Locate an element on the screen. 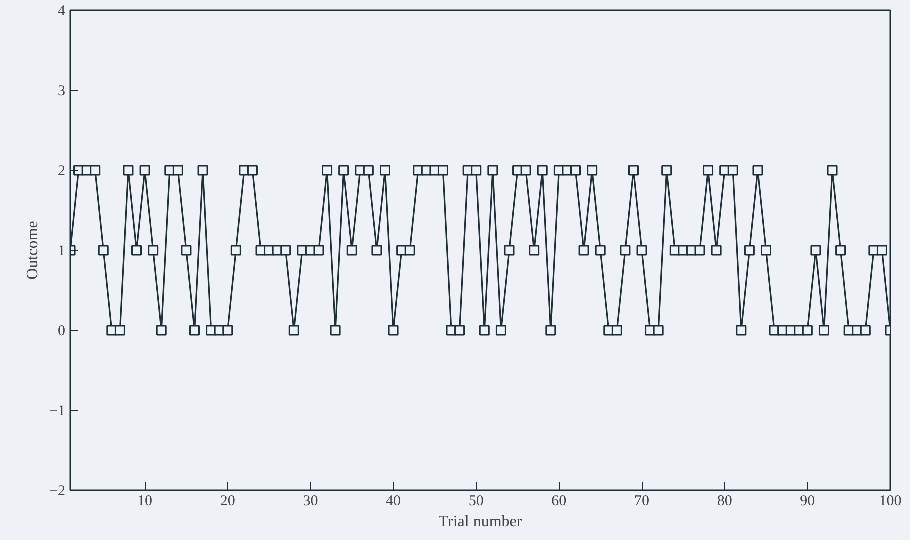 This screenshot has width=920, height=549. x-tick-label: 100 is located at coordinates (890, 502).